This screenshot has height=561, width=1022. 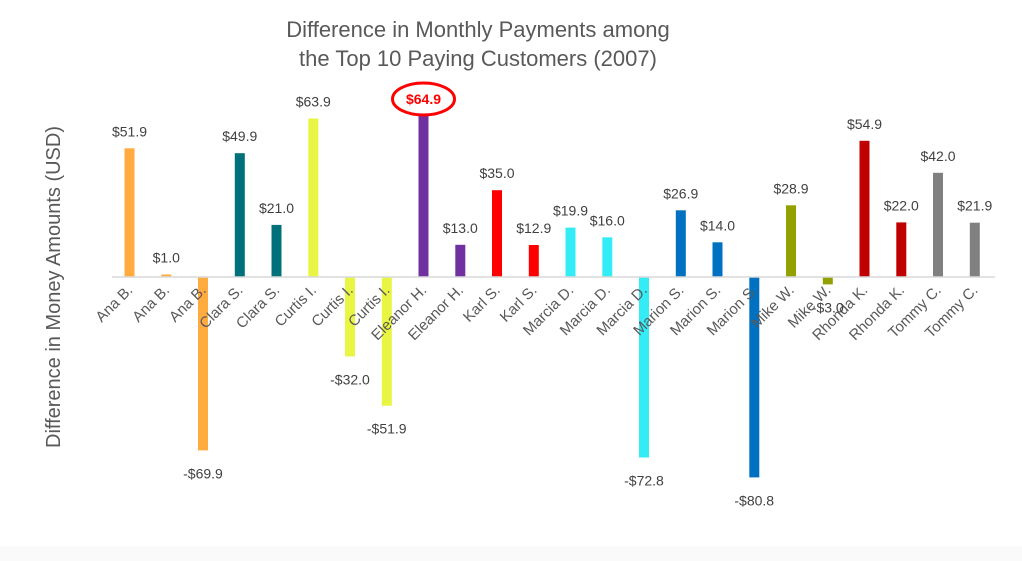 What do you see at coordinates (828, 307) in the screenshot?
I see `data-label-20: -$3.0` at bounding box center [828, 307].